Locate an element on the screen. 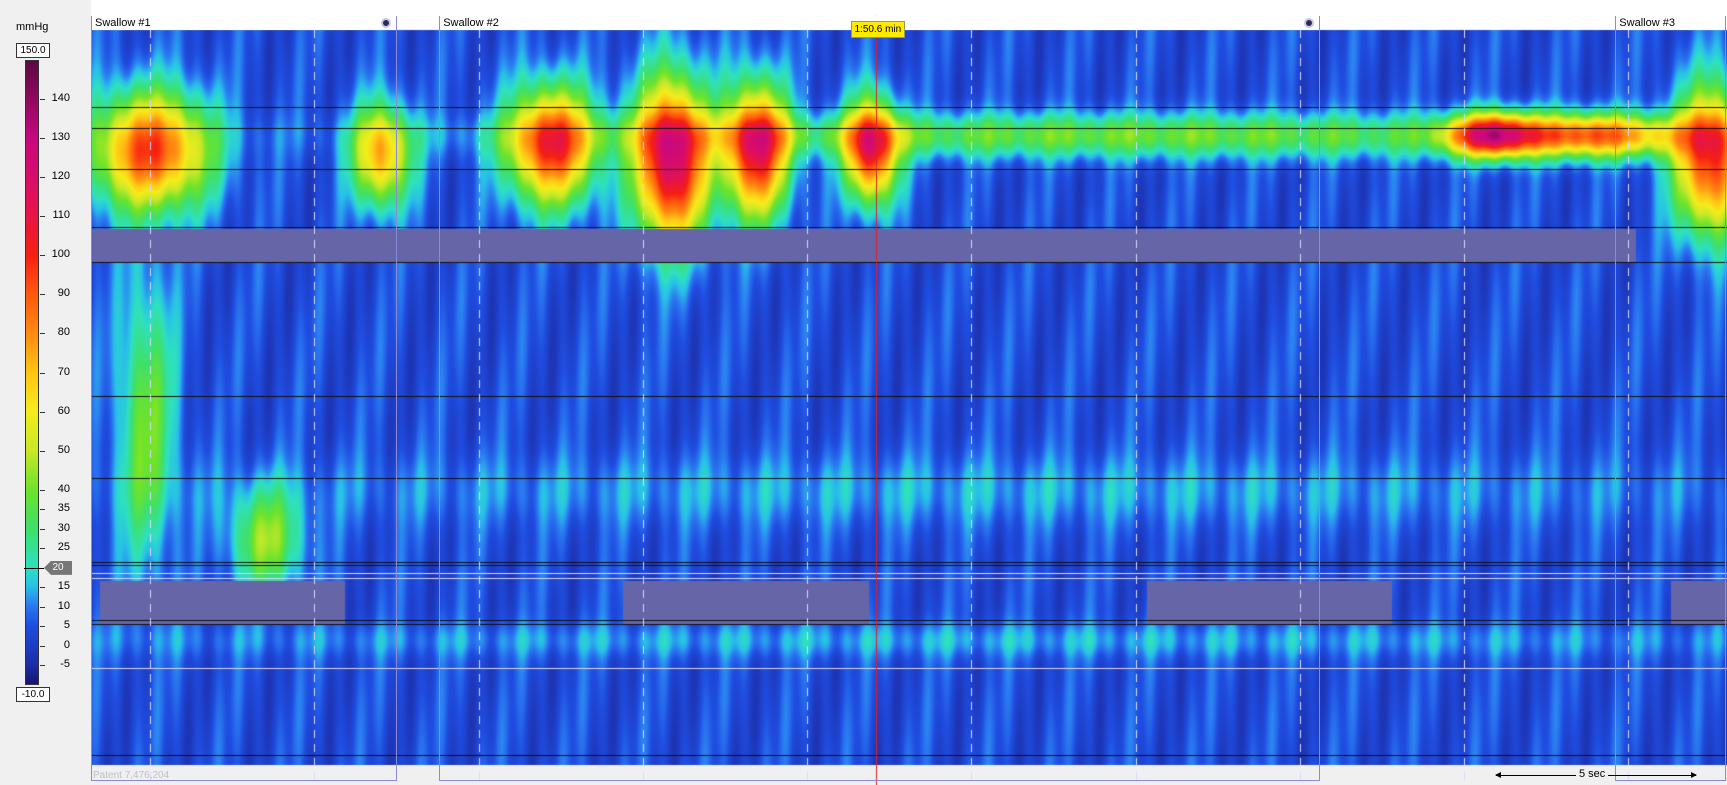 Image resolution: width=1727 pixels, height=785 pixels. colorbar-tick-label: 30 is located at coordinates (63, 527).